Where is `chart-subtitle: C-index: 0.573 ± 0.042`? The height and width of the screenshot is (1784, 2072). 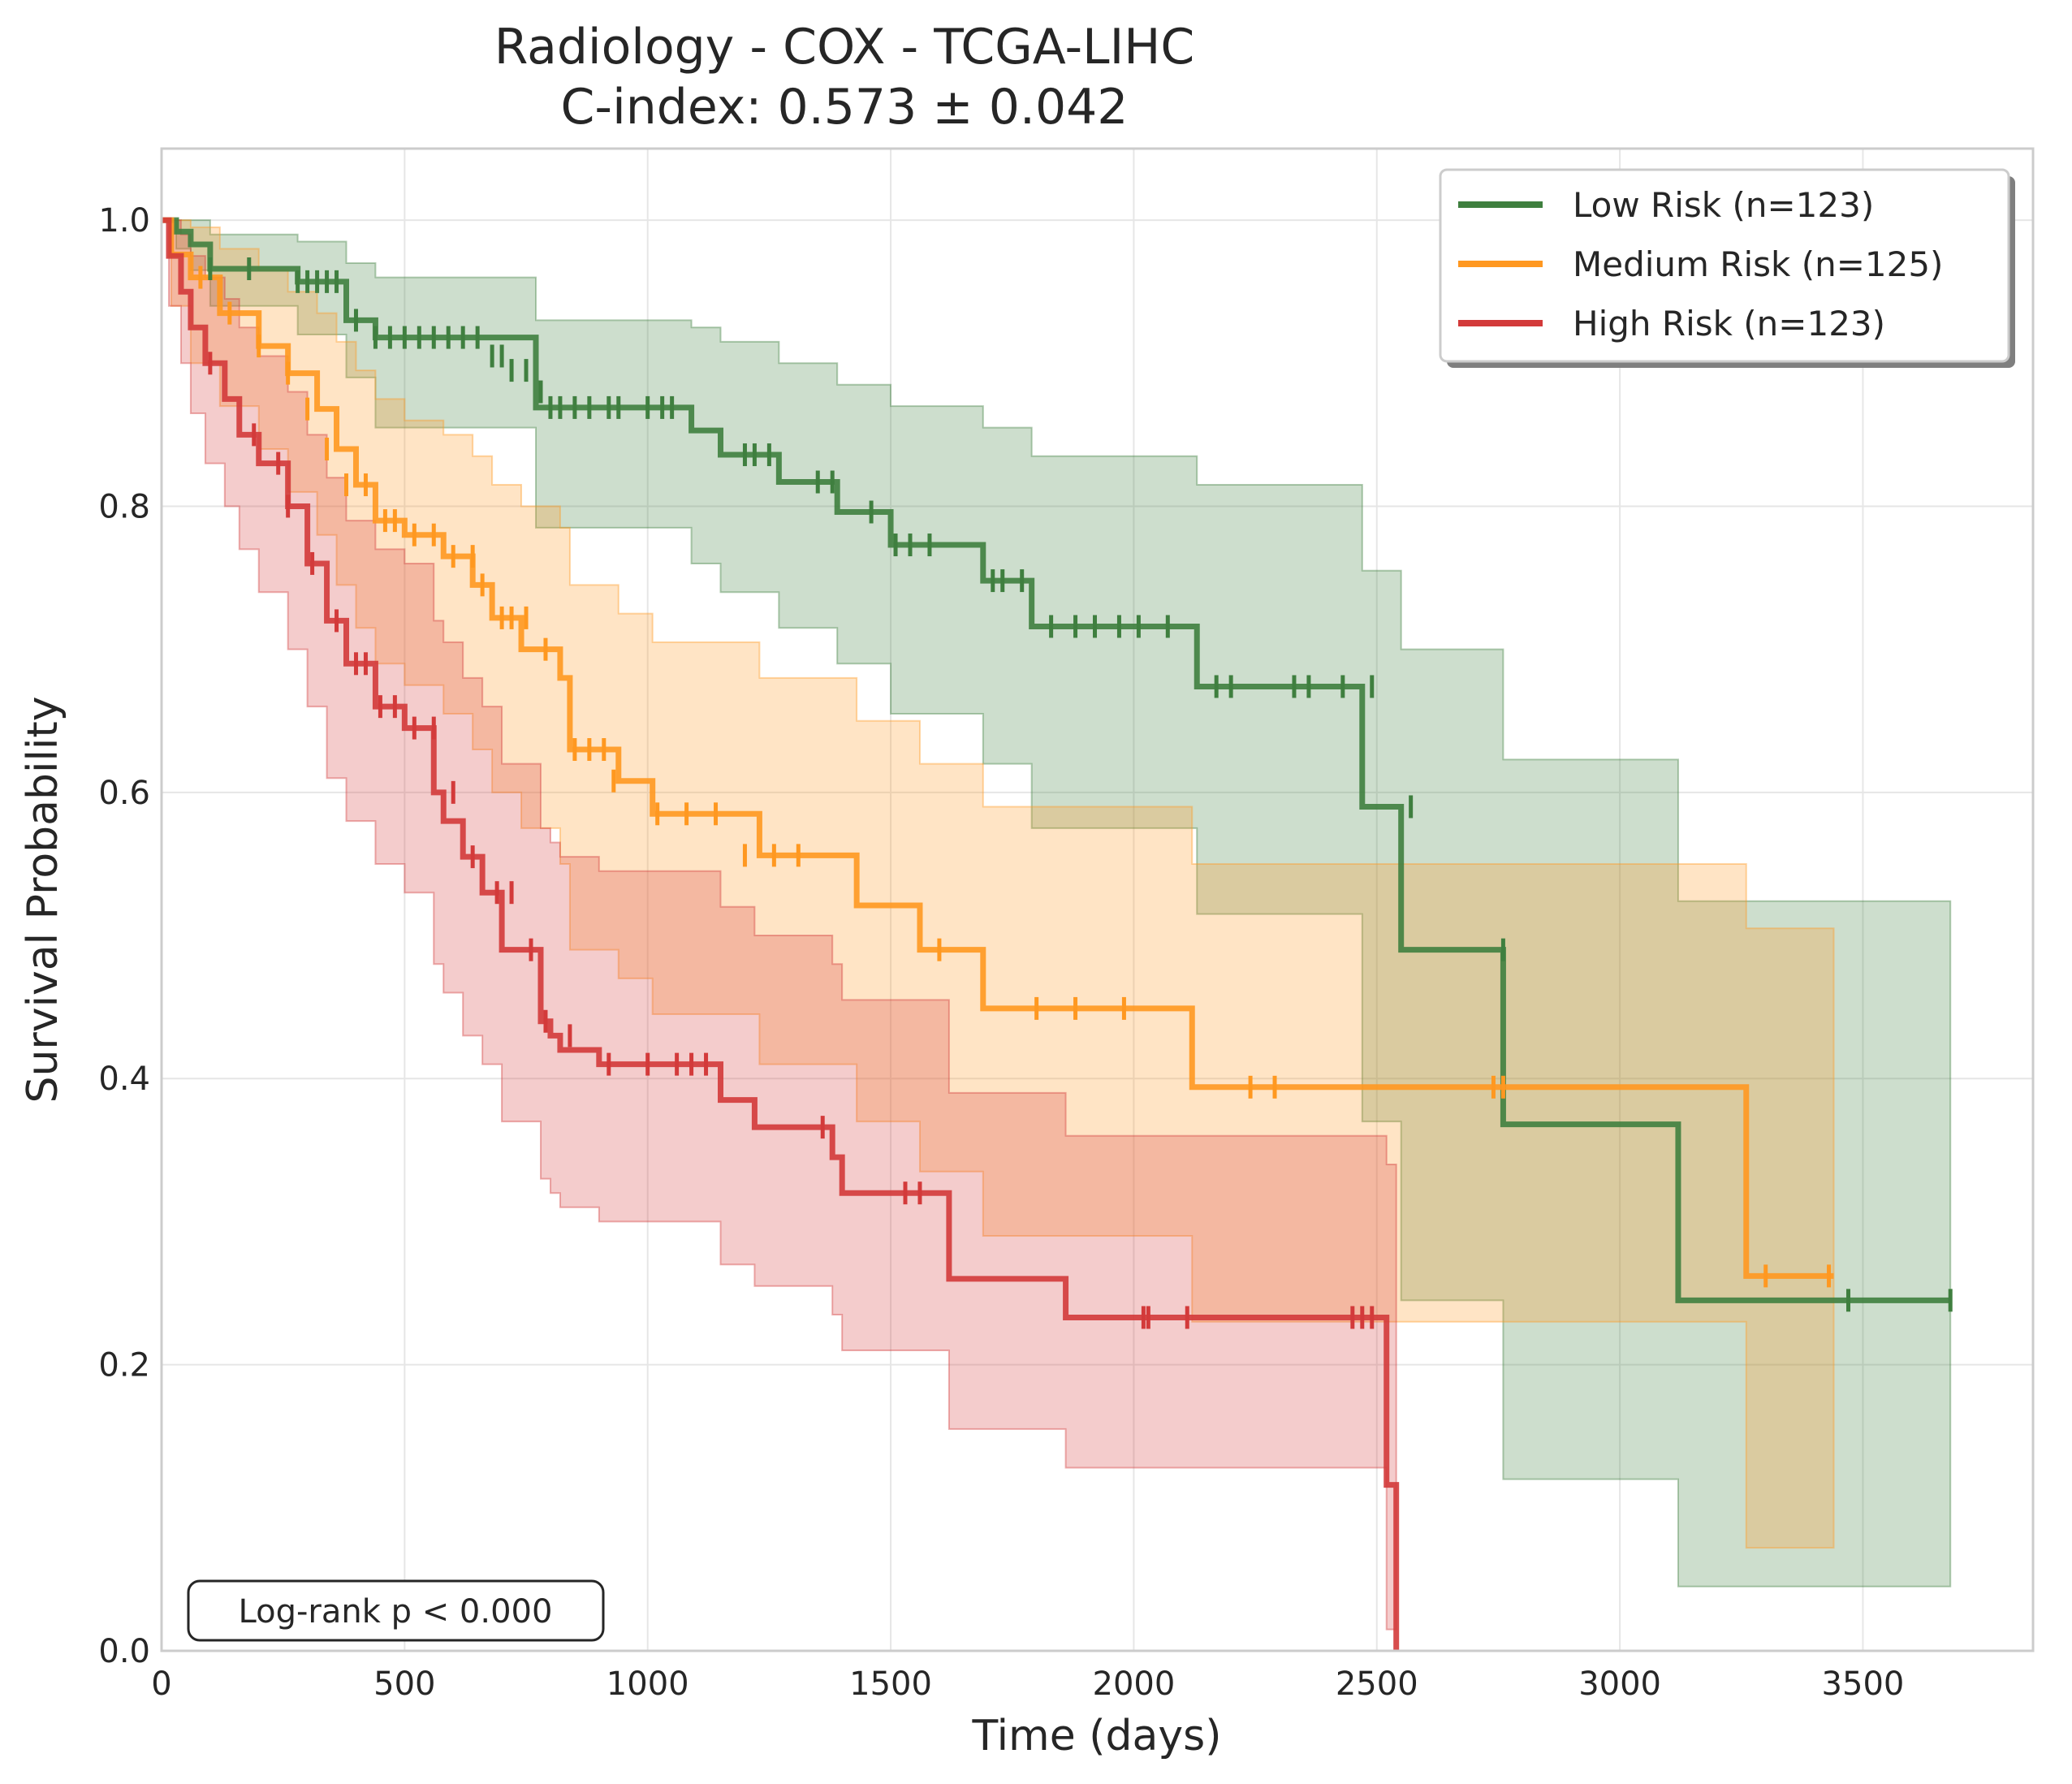
chart-subtitle: C-index: 0.573 ± 0.042 is located at coordinates (845, 107).